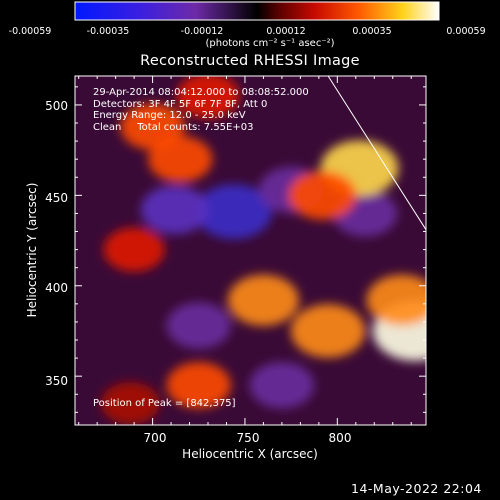 The image size is (500, 500). What do you see at coordinates (173, 127) in the screenshot?
I see `method-counts-annotation: Clean Total counts: 7.55E+03` at bounding box center [173, 127].